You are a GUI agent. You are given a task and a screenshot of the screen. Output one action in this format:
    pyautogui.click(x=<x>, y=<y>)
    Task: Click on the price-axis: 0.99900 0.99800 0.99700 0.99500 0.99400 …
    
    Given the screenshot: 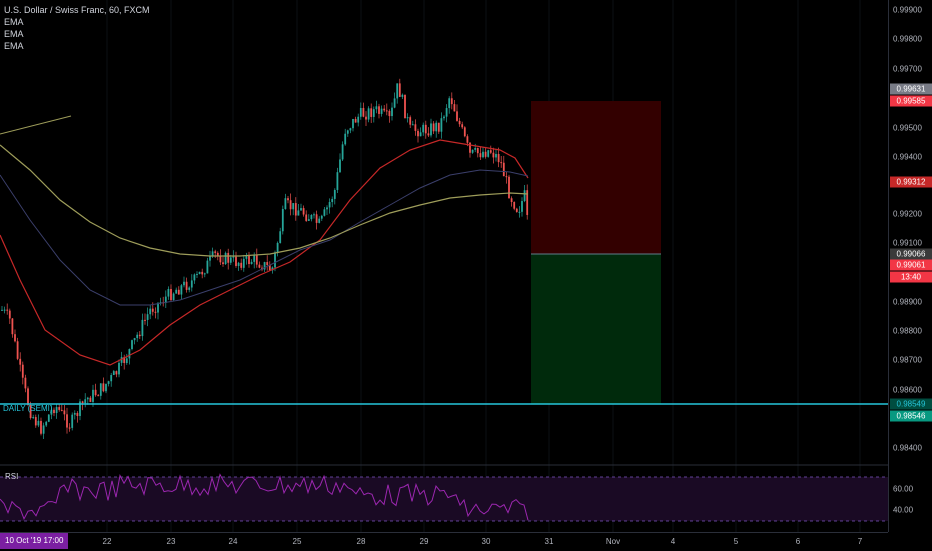 What is the action you would take?
    pyautogui.click(x=910, y=266)
    